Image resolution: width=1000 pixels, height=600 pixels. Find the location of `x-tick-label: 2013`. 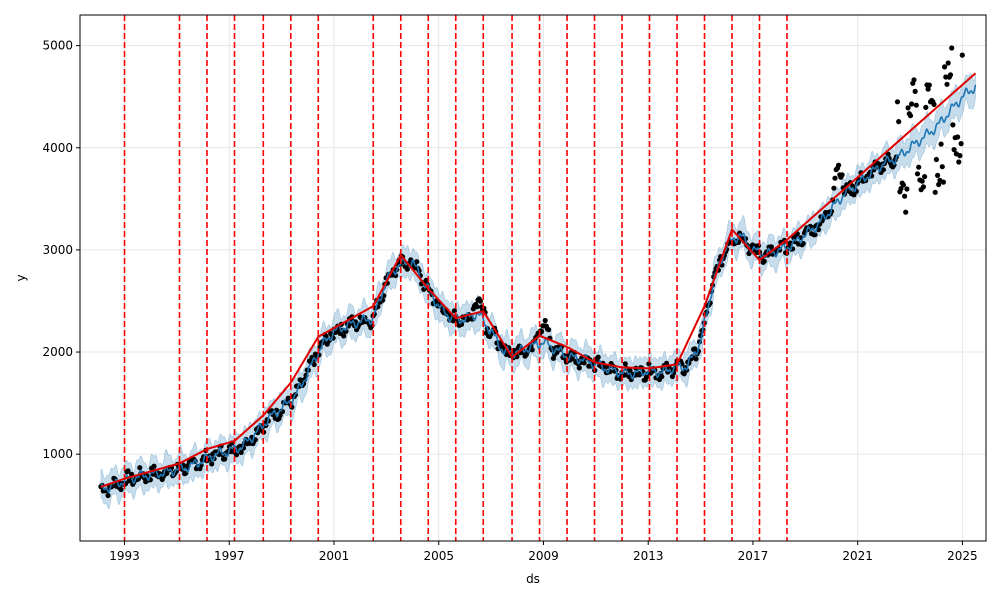

x-tick-label: 2013 is located at coordinates (648, 556).